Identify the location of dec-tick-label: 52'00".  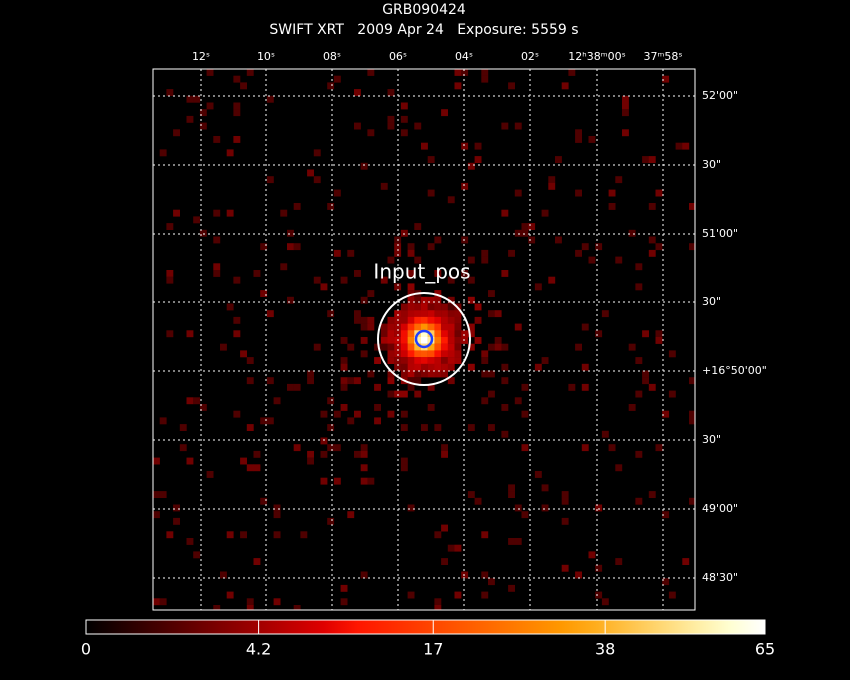
(720, 95).